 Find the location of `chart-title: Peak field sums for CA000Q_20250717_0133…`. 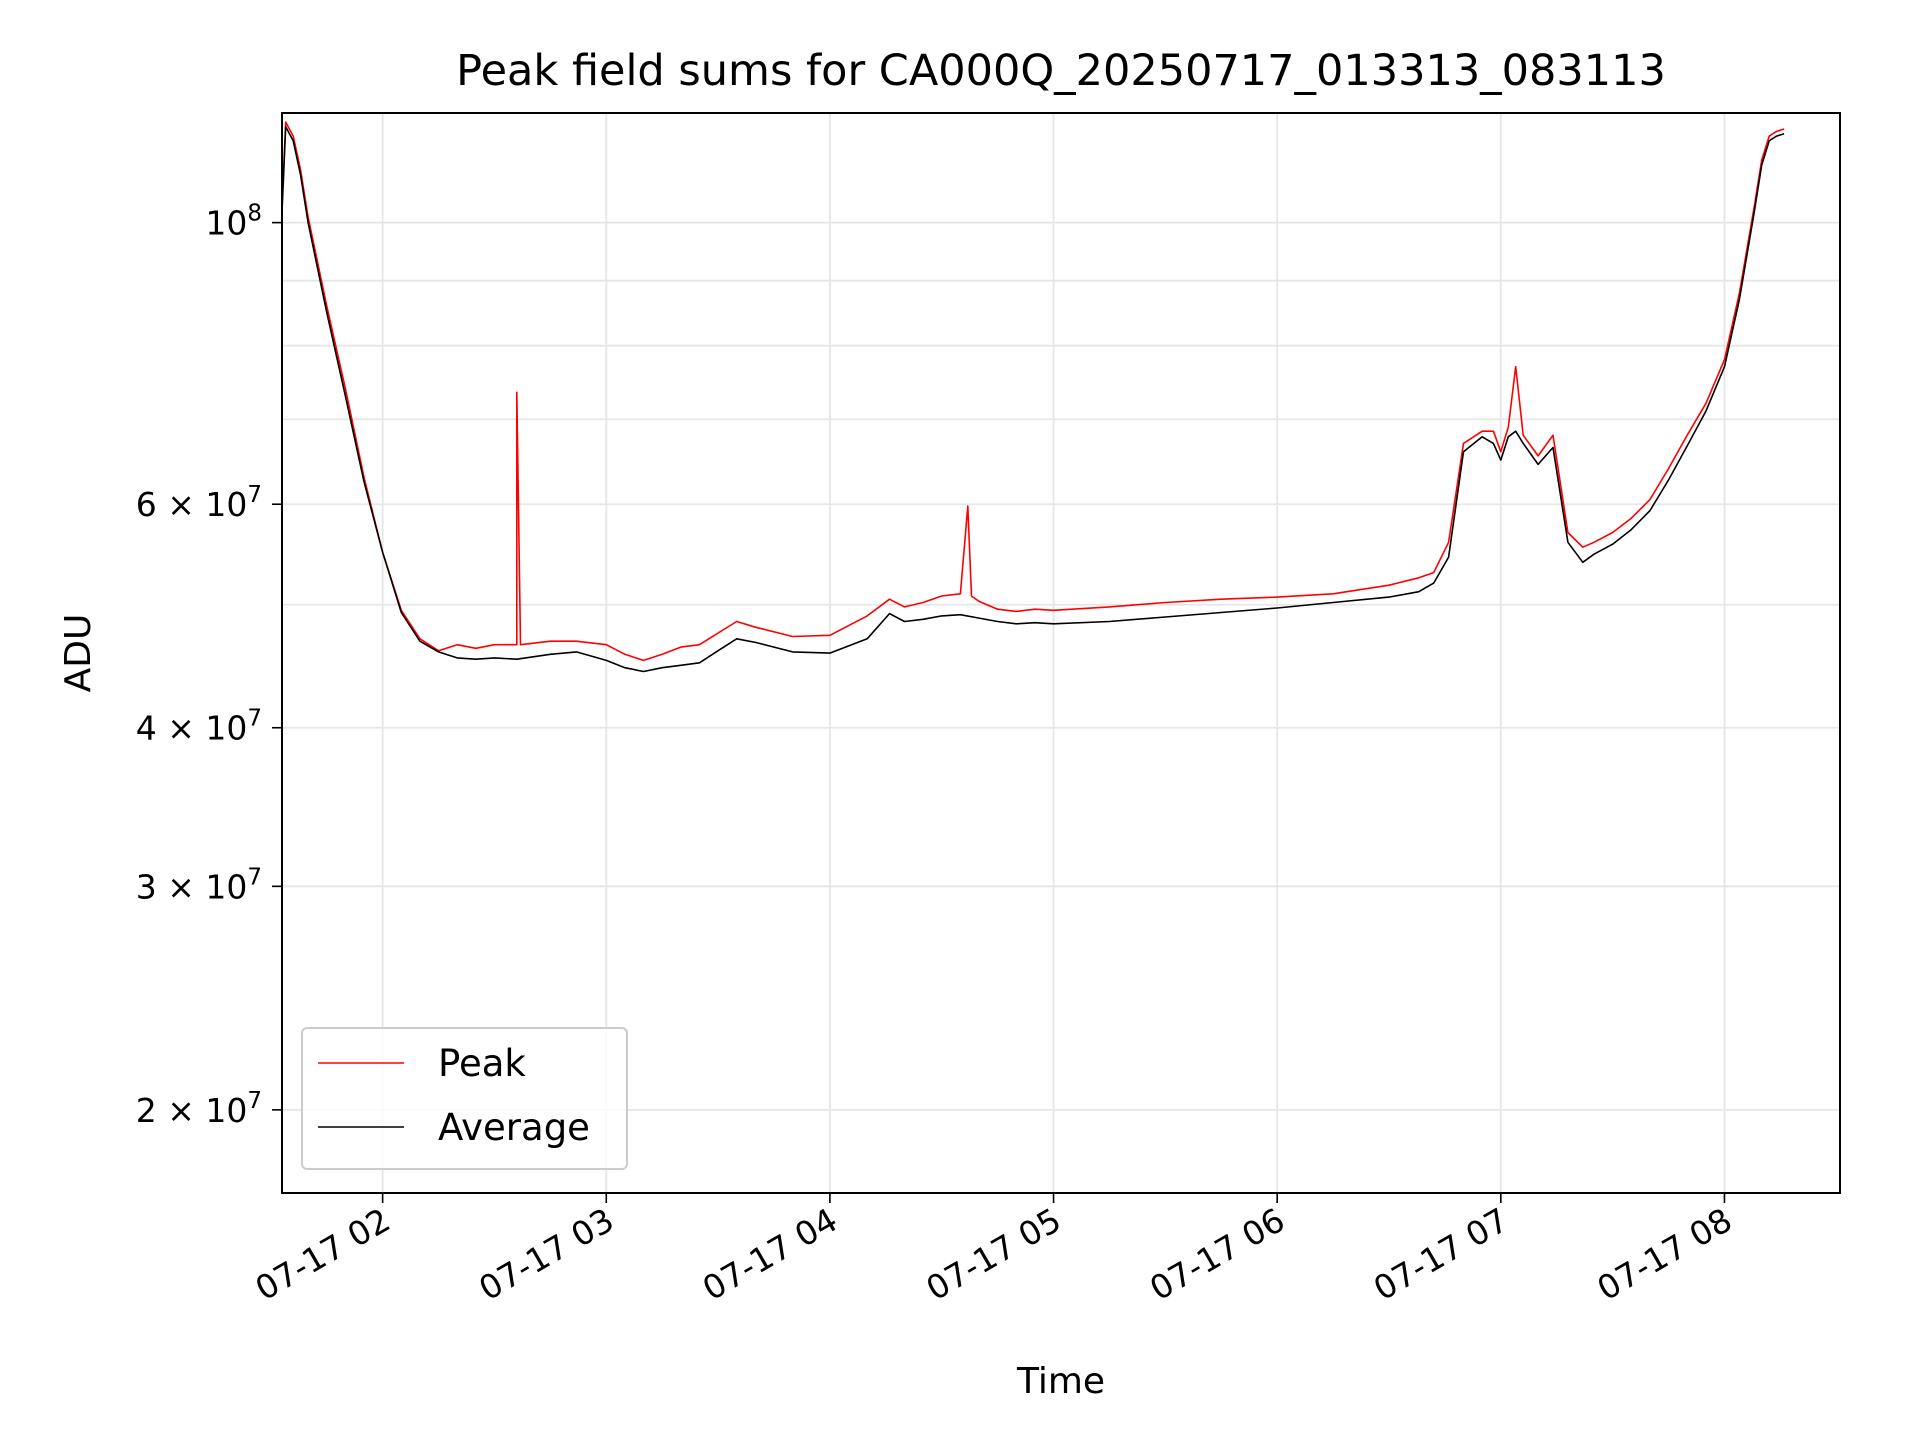

chart-title: Peak field sums for CA000Q_20250717_0133… is located at coordinates (1061, 71).